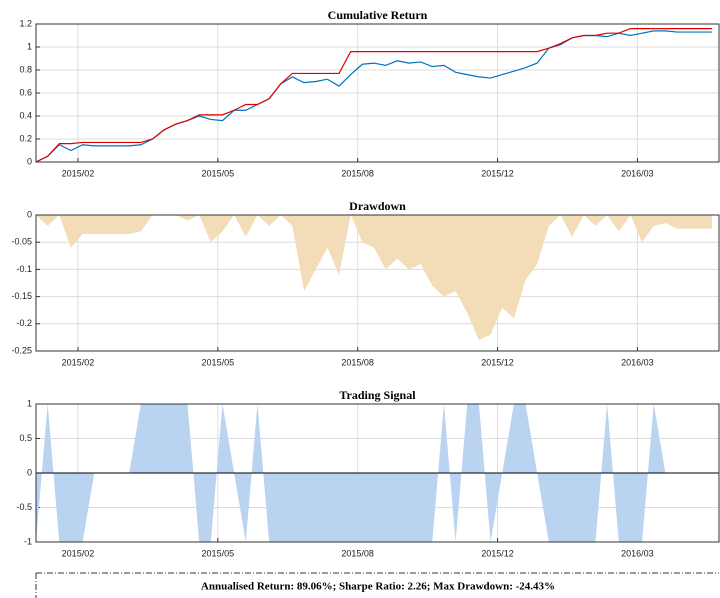 The width and height of the screenshot is (720, 598). I want to click on y-tick-label: -0.5, so click(24, 507).